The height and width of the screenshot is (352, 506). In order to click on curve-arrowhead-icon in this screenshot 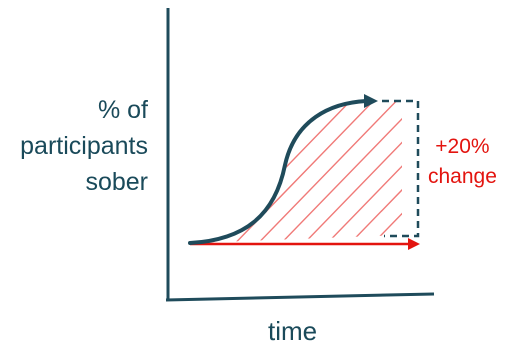, I will do `click(371, 101)`.